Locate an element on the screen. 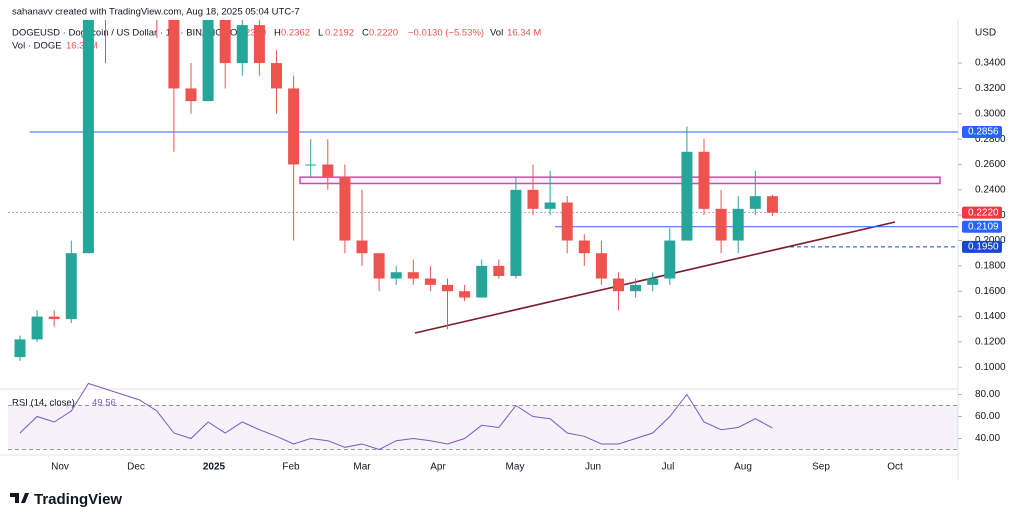 The height and width of the screenshot is (527, 1024). y-tick-label: 0.1600 is located at coordinates (990, 291).